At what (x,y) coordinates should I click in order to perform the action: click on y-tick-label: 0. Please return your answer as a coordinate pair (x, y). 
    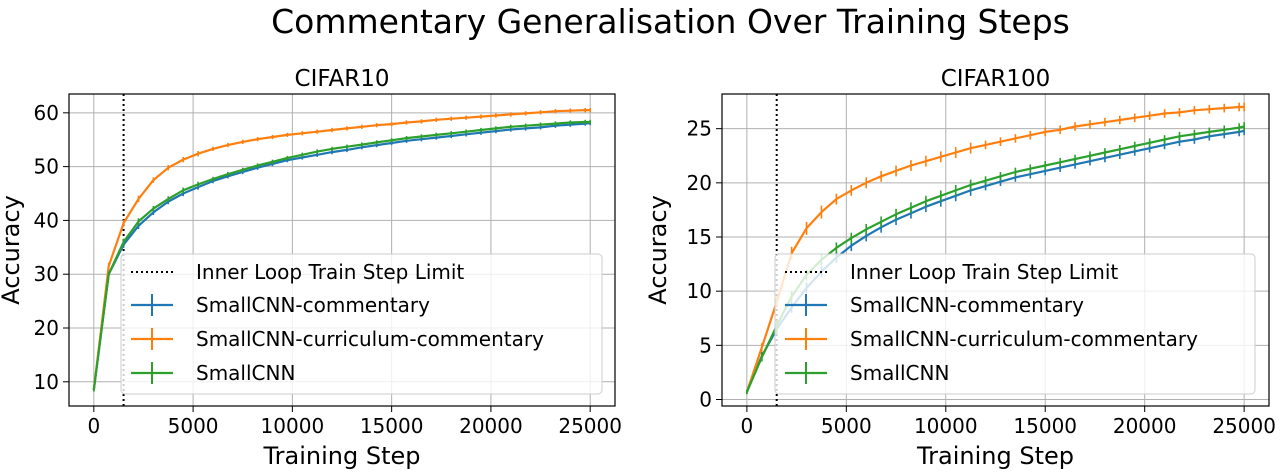
    Looking at the image, I should click on (705, 400).